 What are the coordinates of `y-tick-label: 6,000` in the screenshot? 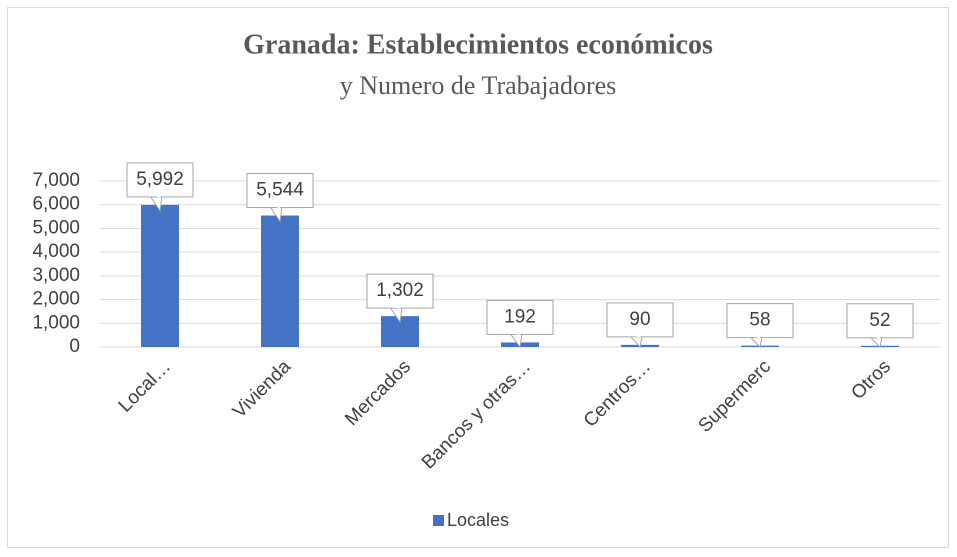 It's located at (56, 204).